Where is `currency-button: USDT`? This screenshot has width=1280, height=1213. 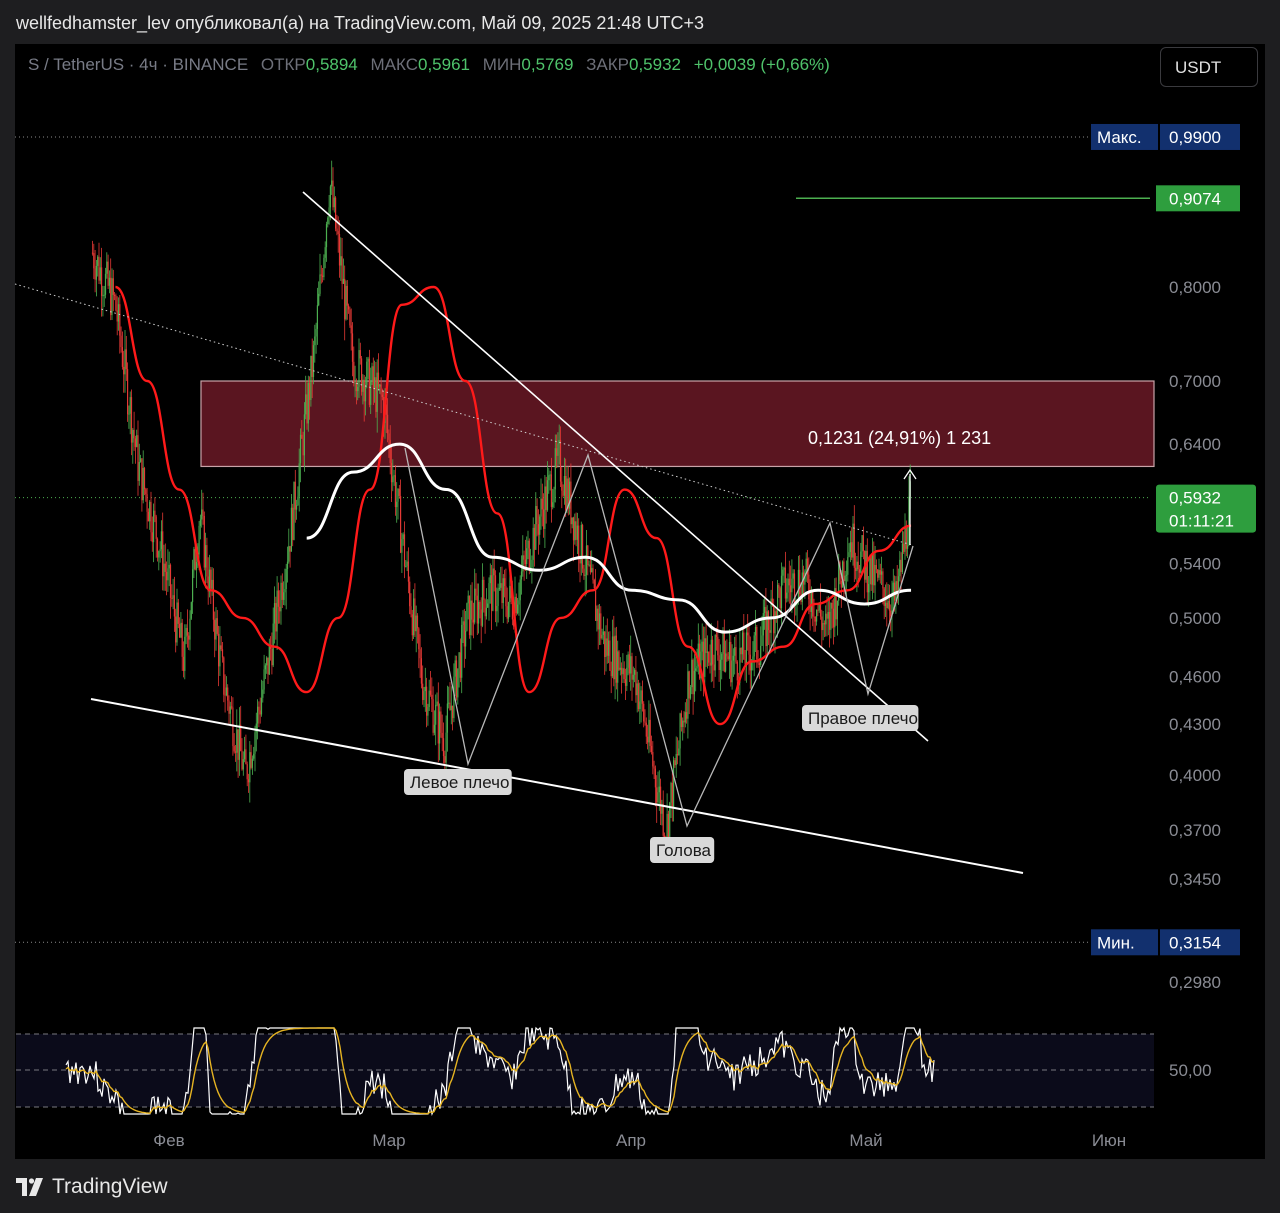
currency-button: USDT is located at coordinates (1209, 67).